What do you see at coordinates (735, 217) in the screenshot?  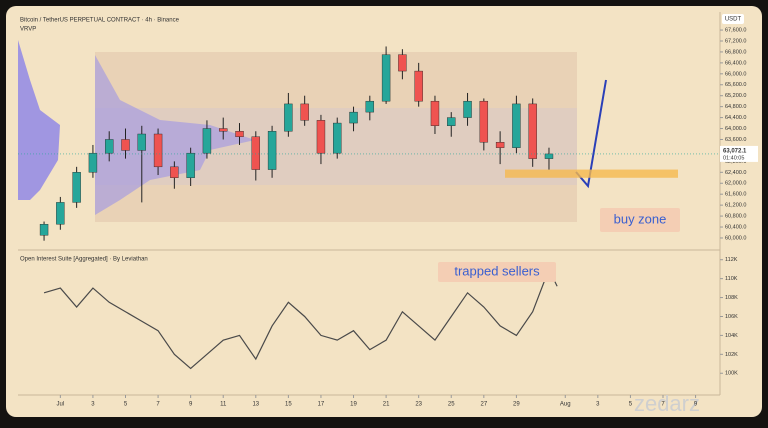 I see `y-tick-label: 60,800.0` at bounding box center [735, 217].